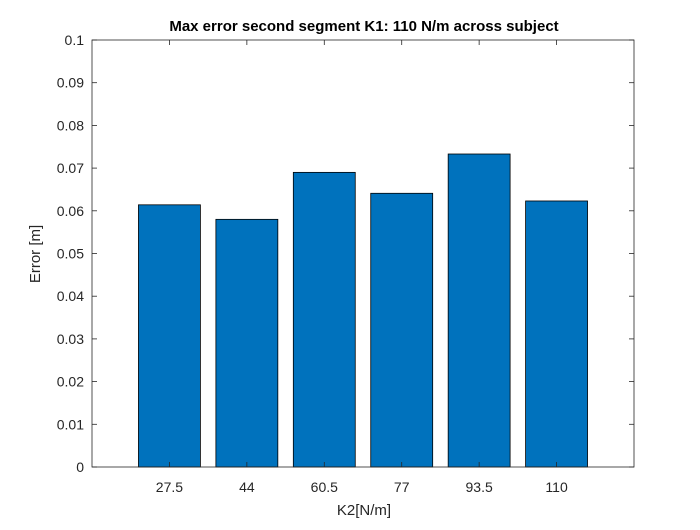  I want to click on y-tick-label-0.08: 0.08, so click(70, 125).